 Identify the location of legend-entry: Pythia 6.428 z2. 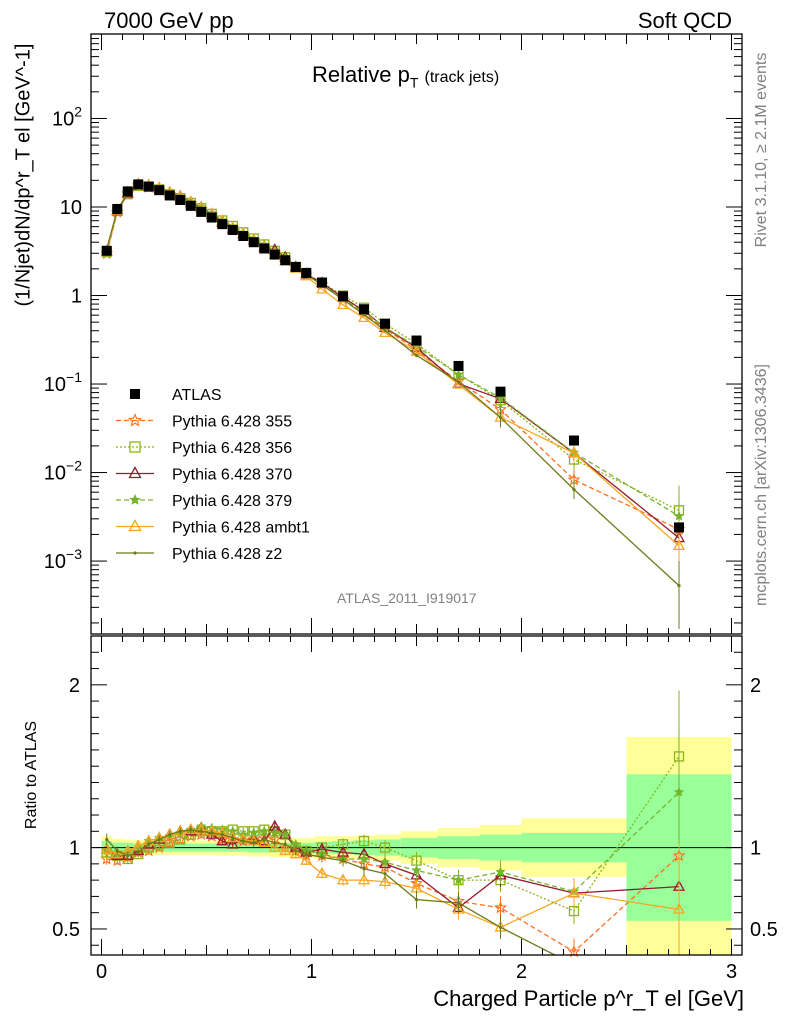
(199, 554).